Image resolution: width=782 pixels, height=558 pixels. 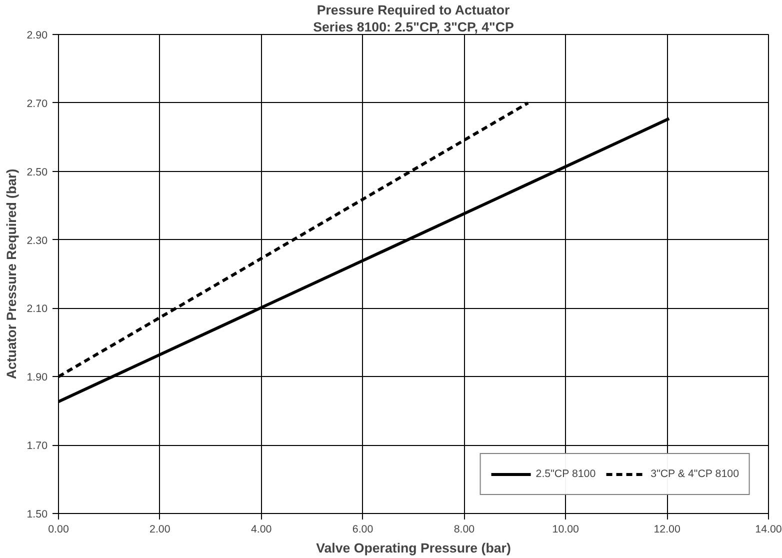 I want to click on x-tick-label: 0.00, so click(x=58, y=530).